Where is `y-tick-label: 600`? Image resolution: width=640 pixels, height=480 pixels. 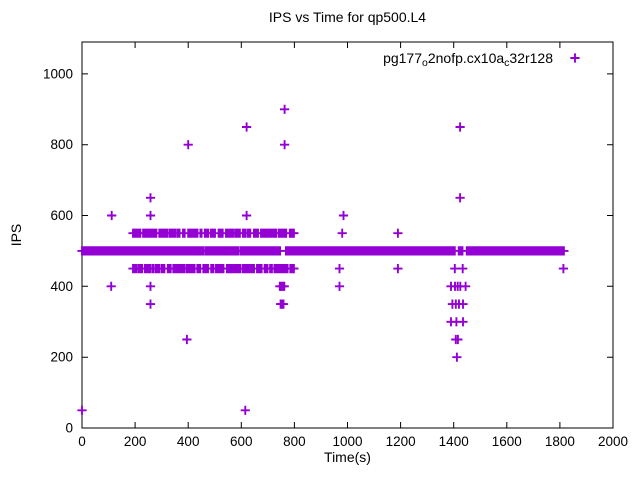 y-tick-label: 600 is located at coordinates (61, 215).